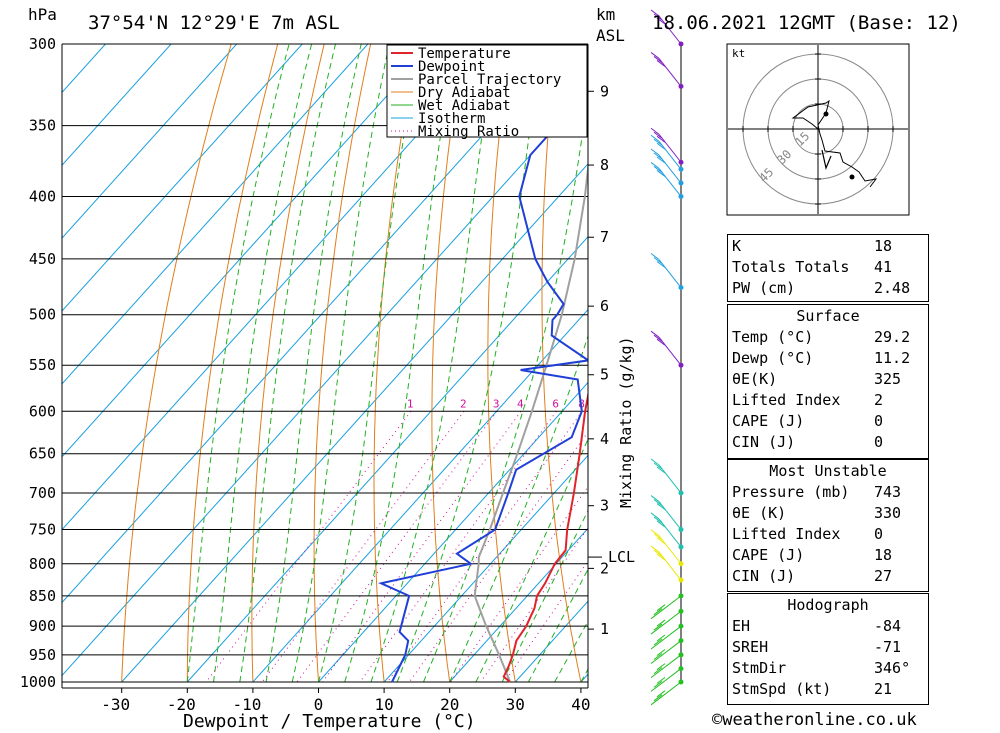 Image resolution: width=1000 pixels, height=733 pixels. I want to click on legend-isotherm: Isotherm, so click(451, 119).